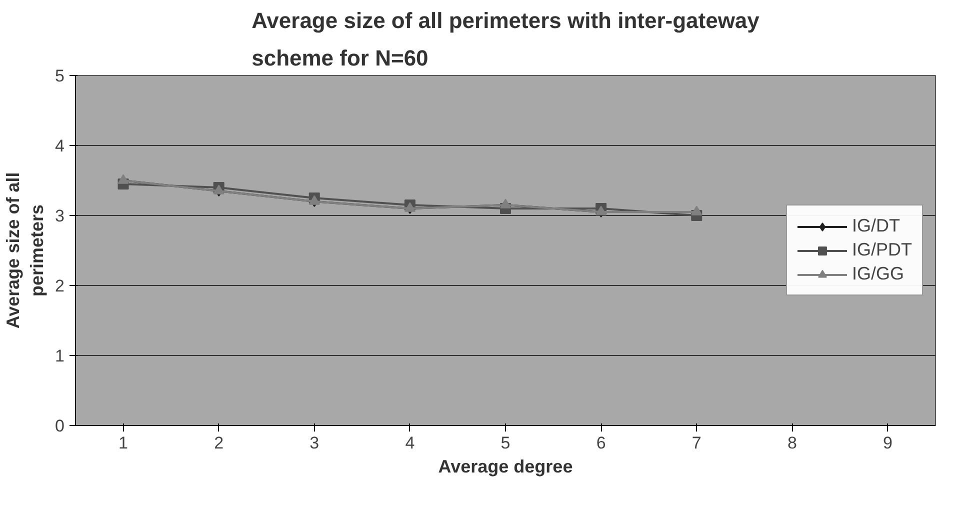 This screenshot has height=530, width=955. I want to click on x-tick-label: 6, so click(601, 443).